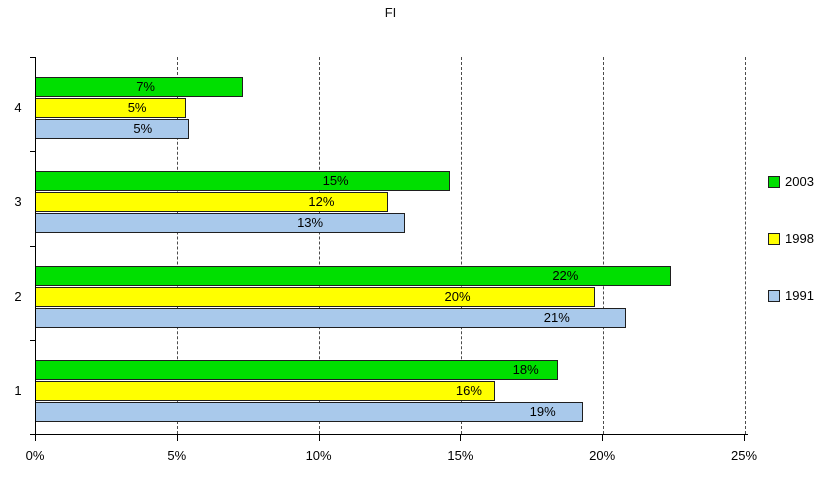  Describe the element at coordinates (565, 275) in the screenshot. I see `bar-value-label: 22%` at that location.